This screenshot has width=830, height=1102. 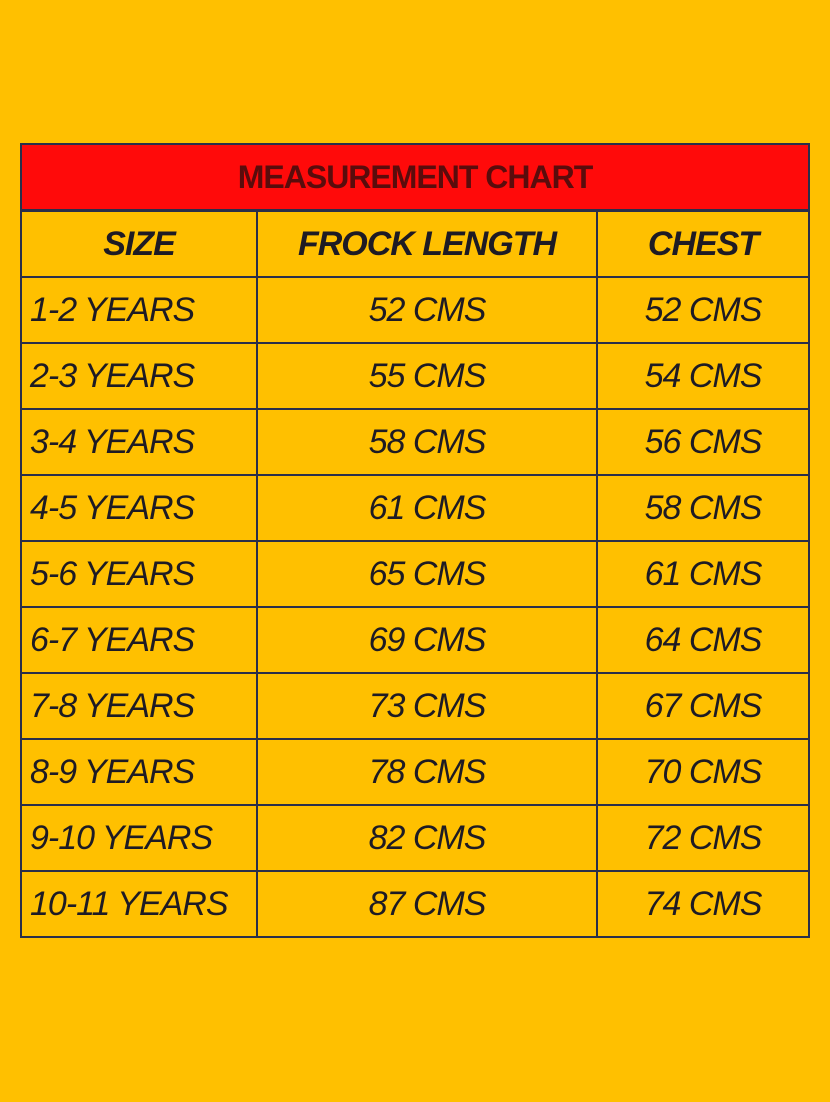 What do you see at coordinates (703, 310) in the screenshot?
I see `chest-cell: 52 CMS` at bounding box center [703, 310].